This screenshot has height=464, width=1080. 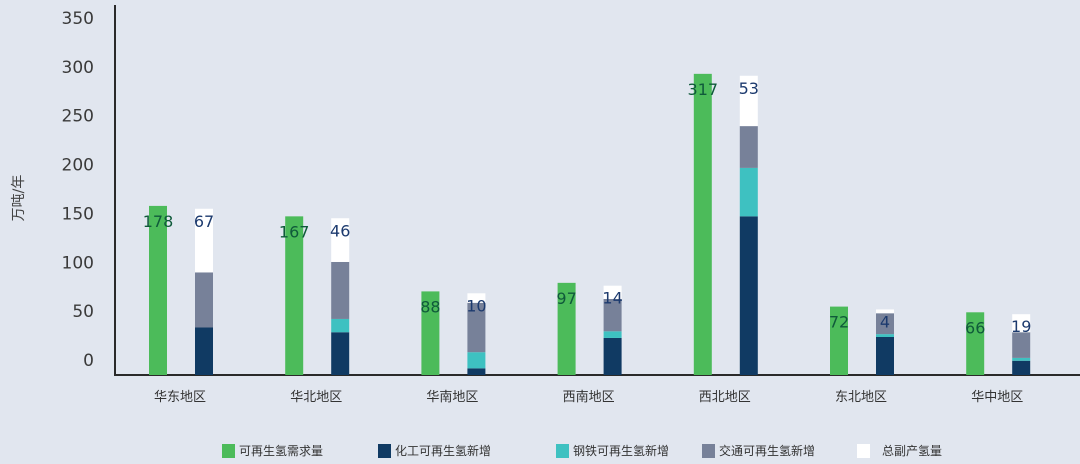 I want to click on category-label: 东北地区, so click(x=861, y=397).